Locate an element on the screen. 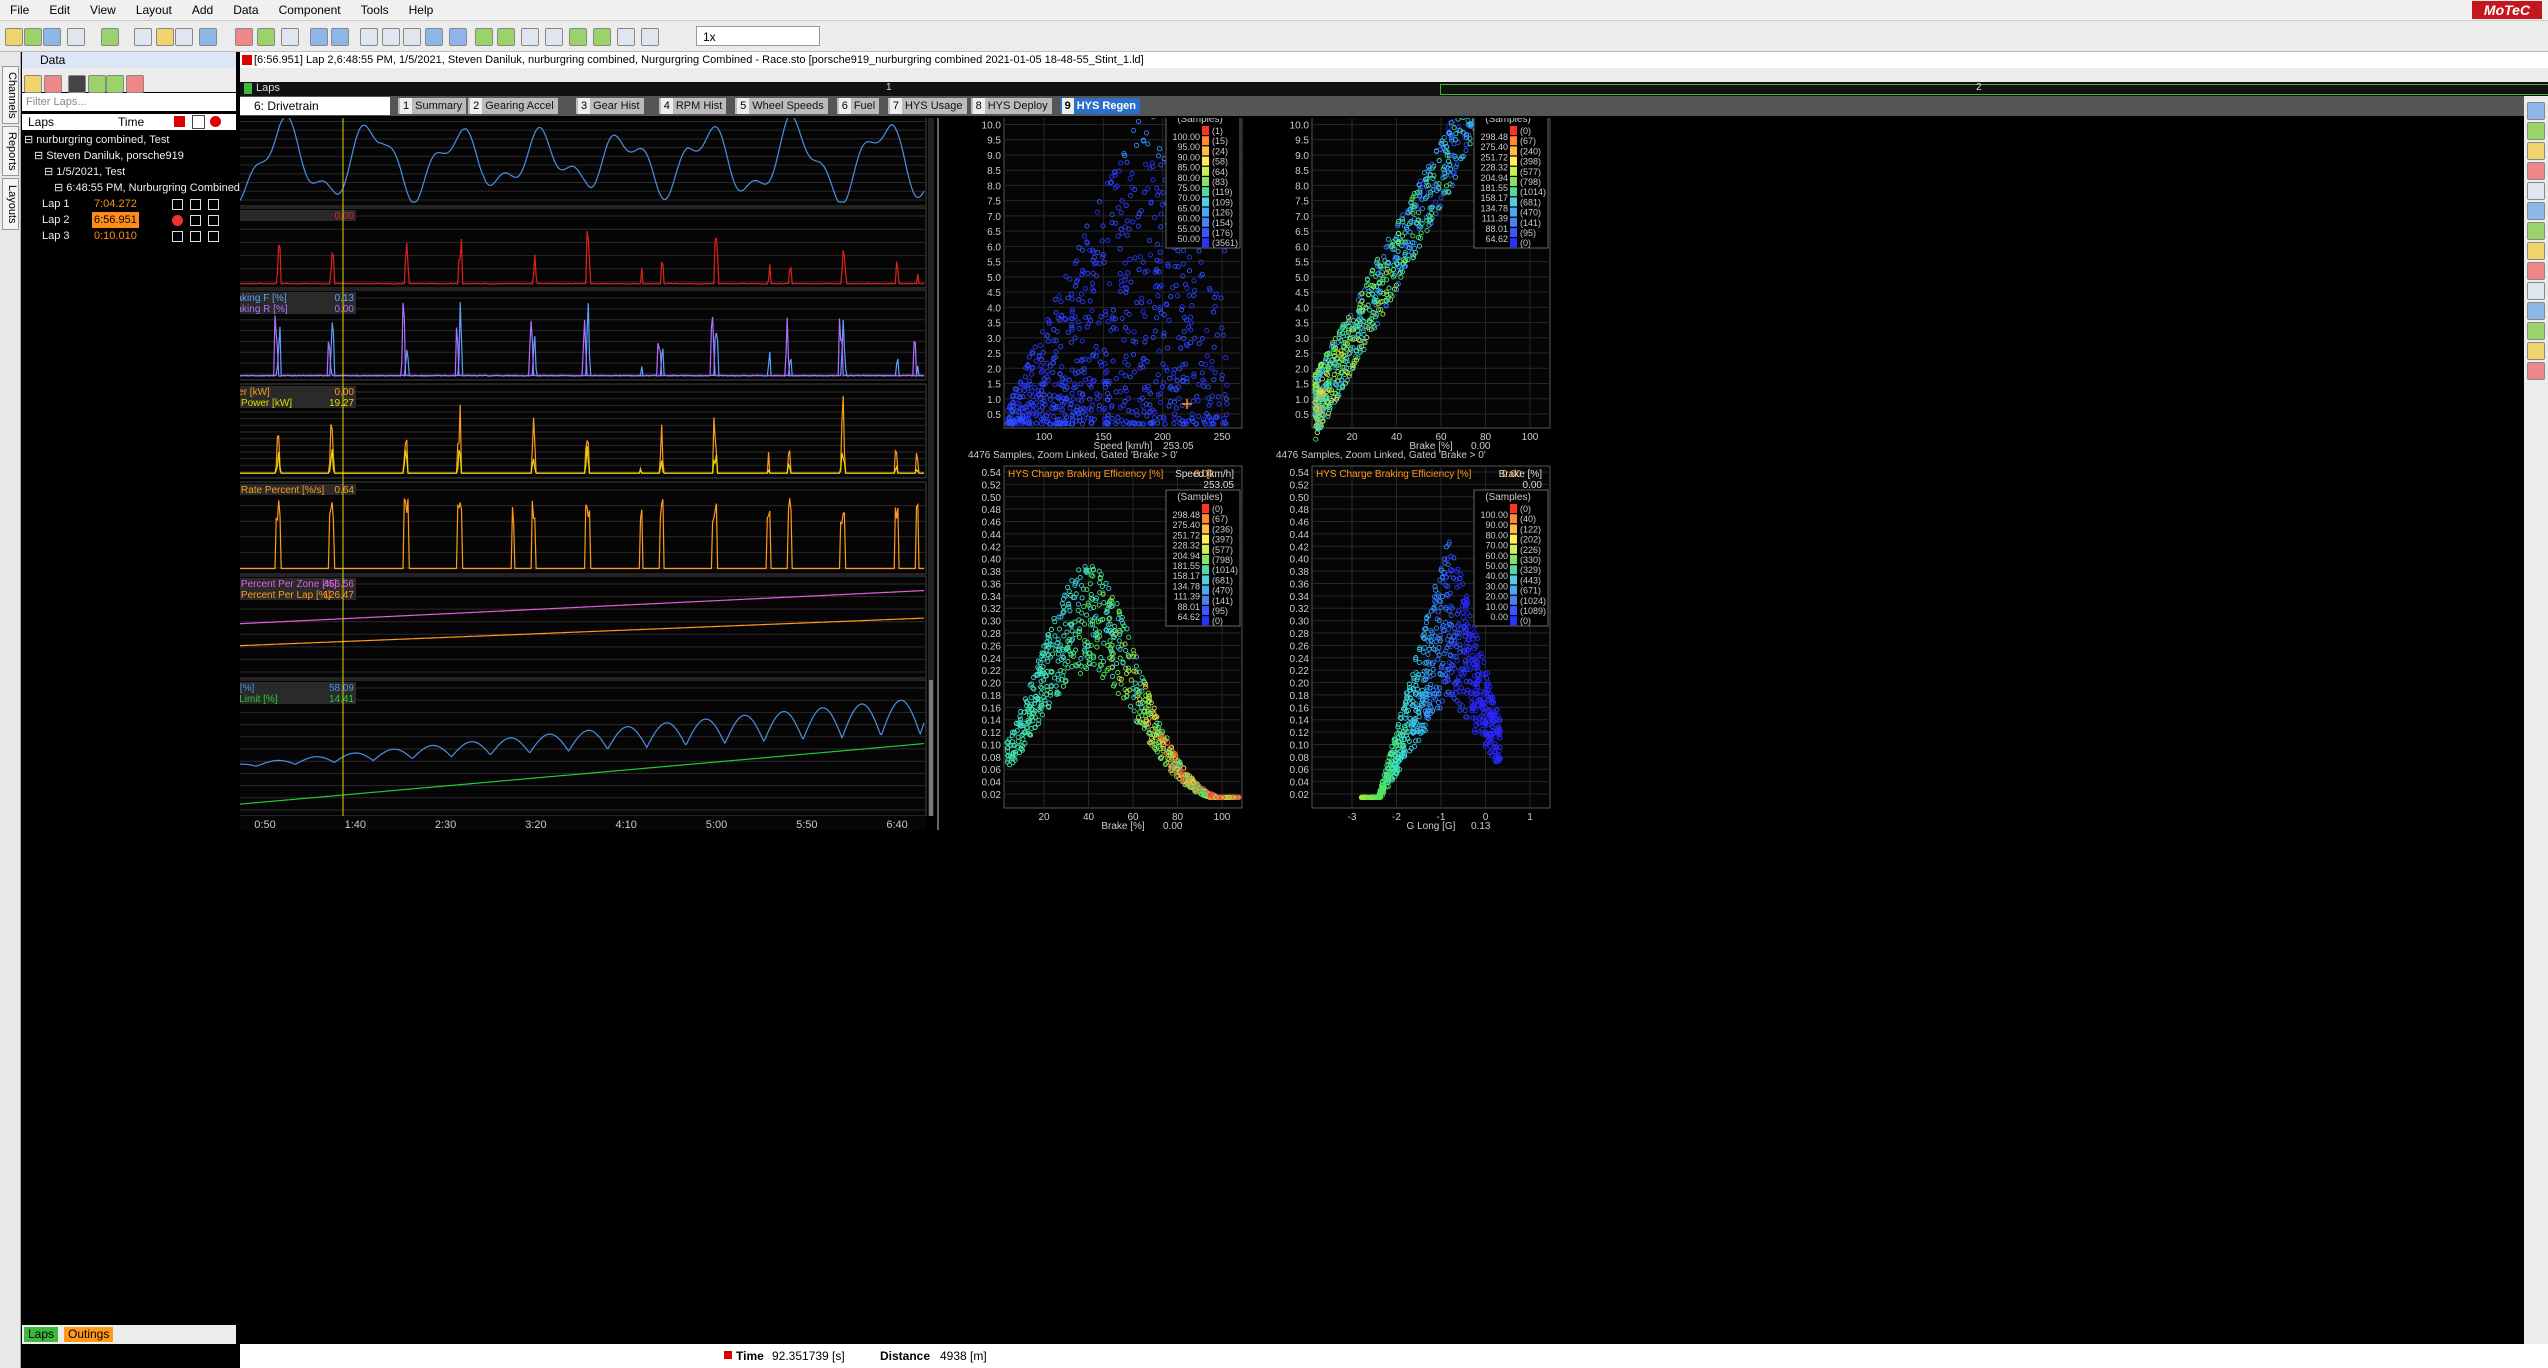  menu-component: Component is located at coordinates (309, 10).